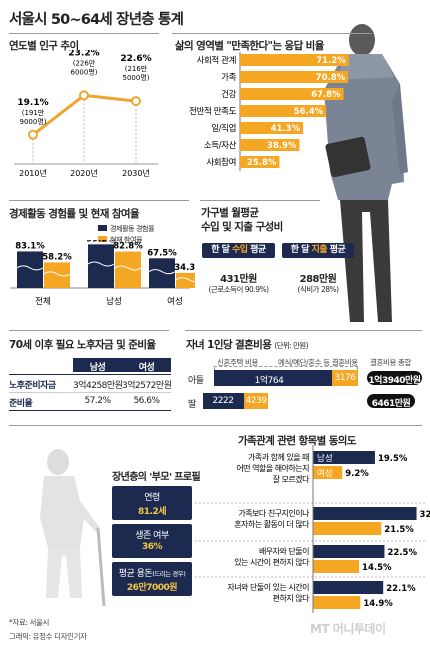  Describe the element at coordinates (377, 568) in the screenshot. I see `family-female-value: 14.5%` at that location.